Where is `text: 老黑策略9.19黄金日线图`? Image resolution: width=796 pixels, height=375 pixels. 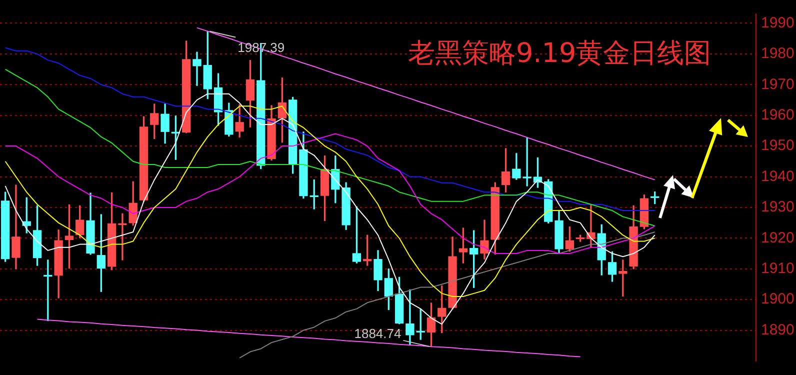
text: 老黑策略9.19黄金日线图 is located at coordinates (560, 54).